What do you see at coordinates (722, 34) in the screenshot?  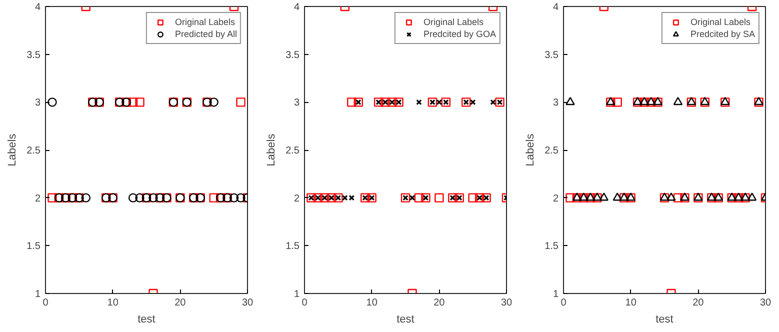 I see `legend-label: Predcited by SA` at bounding box center [722, 34].